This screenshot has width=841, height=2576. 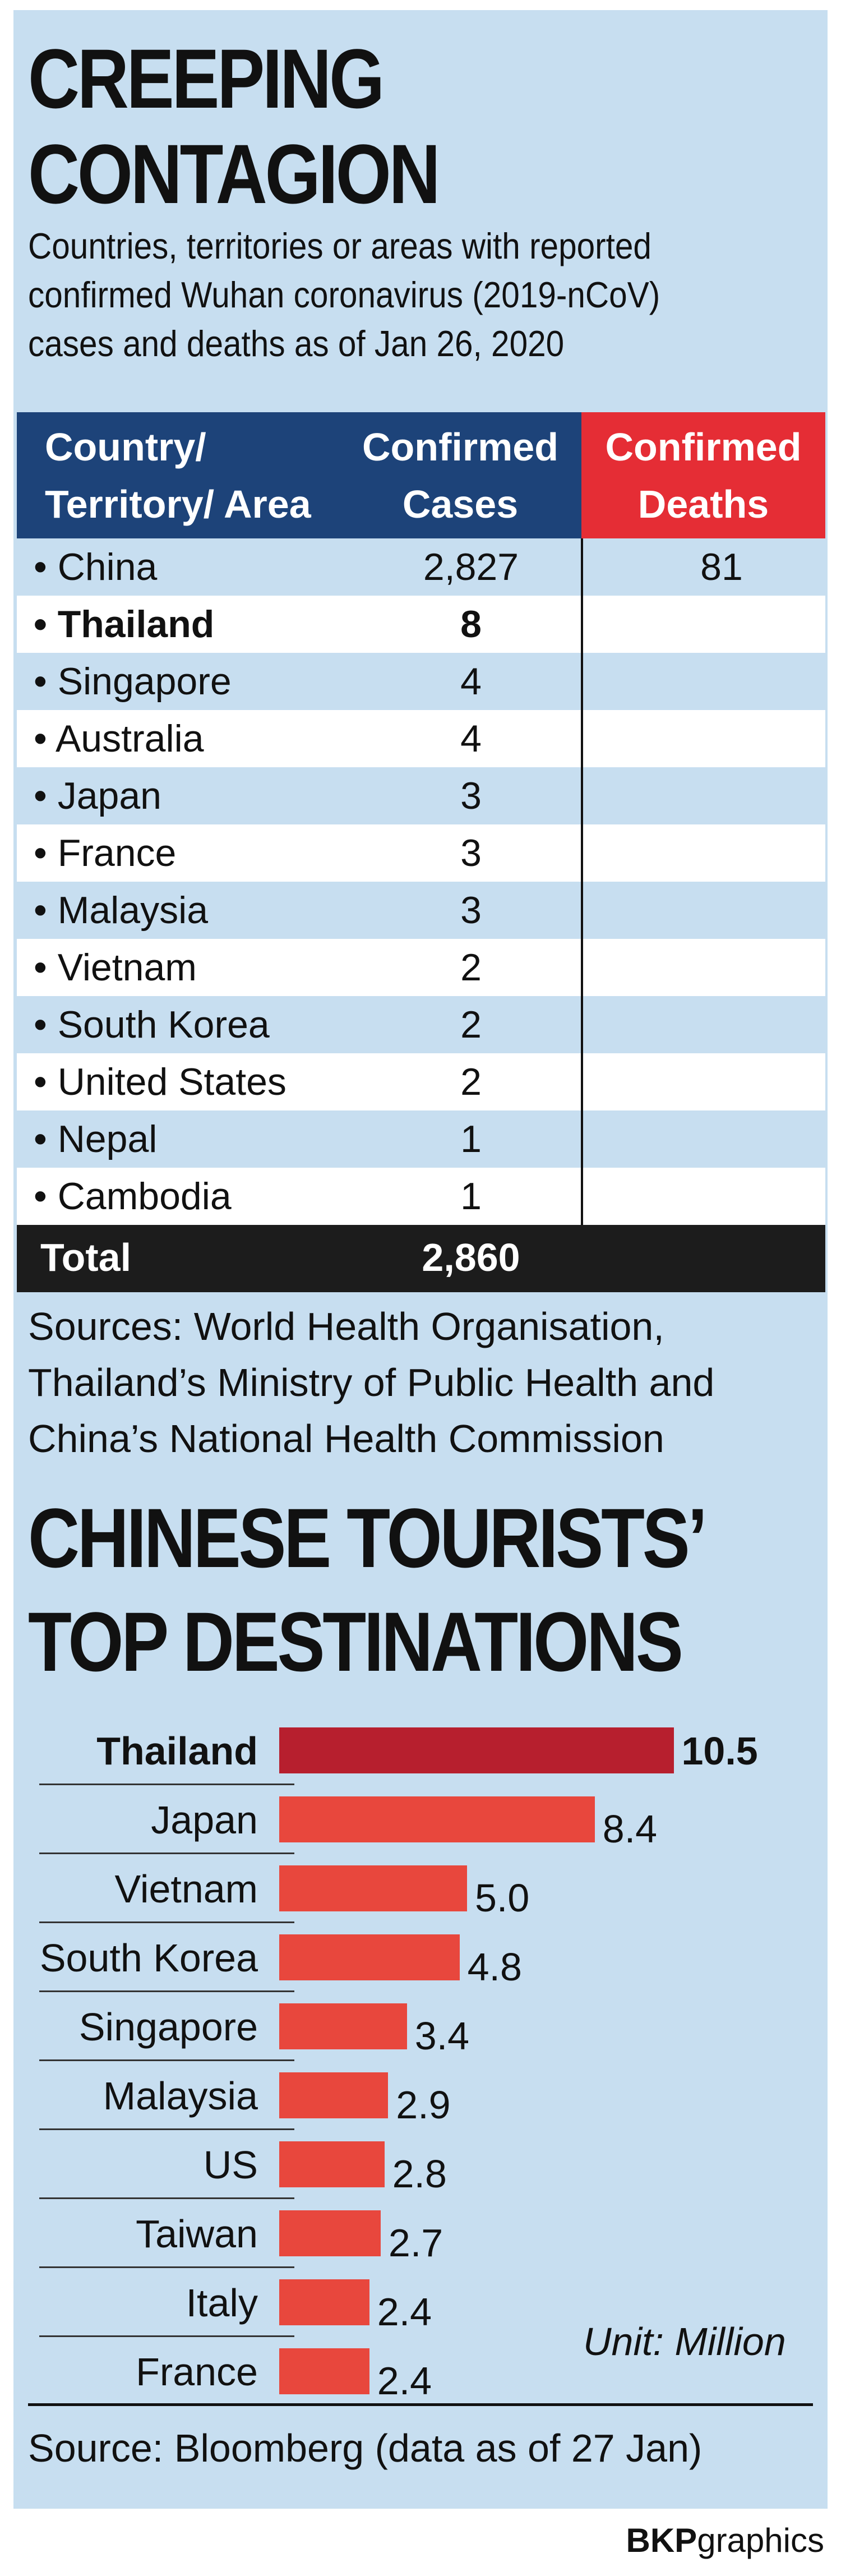 I want to click on bar-value-label: 2.8, so click(x=419, y=2174).